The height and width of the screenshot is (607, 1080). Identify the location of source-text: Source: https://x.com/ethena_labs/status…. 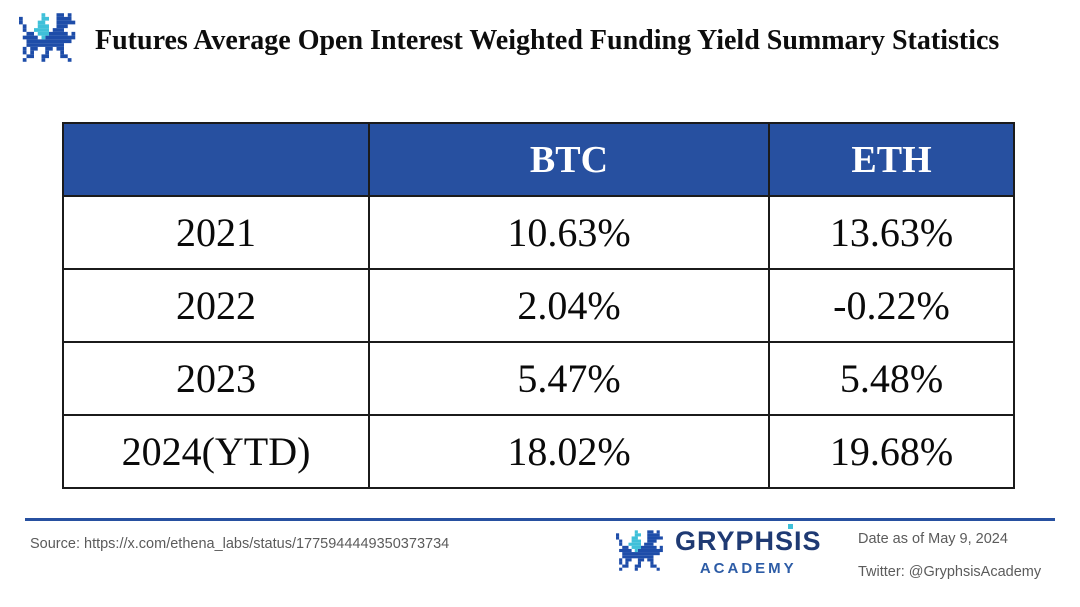
(240, 544).